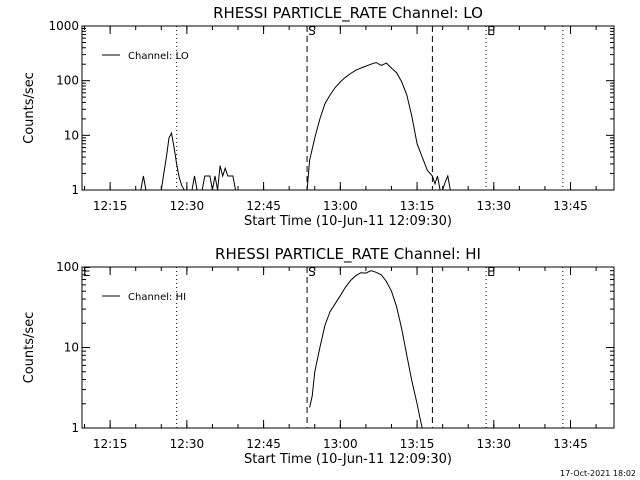  What do you see at coordinates (67, 267) in the screenshot?
I see `chart-2-y-tick-label: 100` at bounding box center [67, 267].